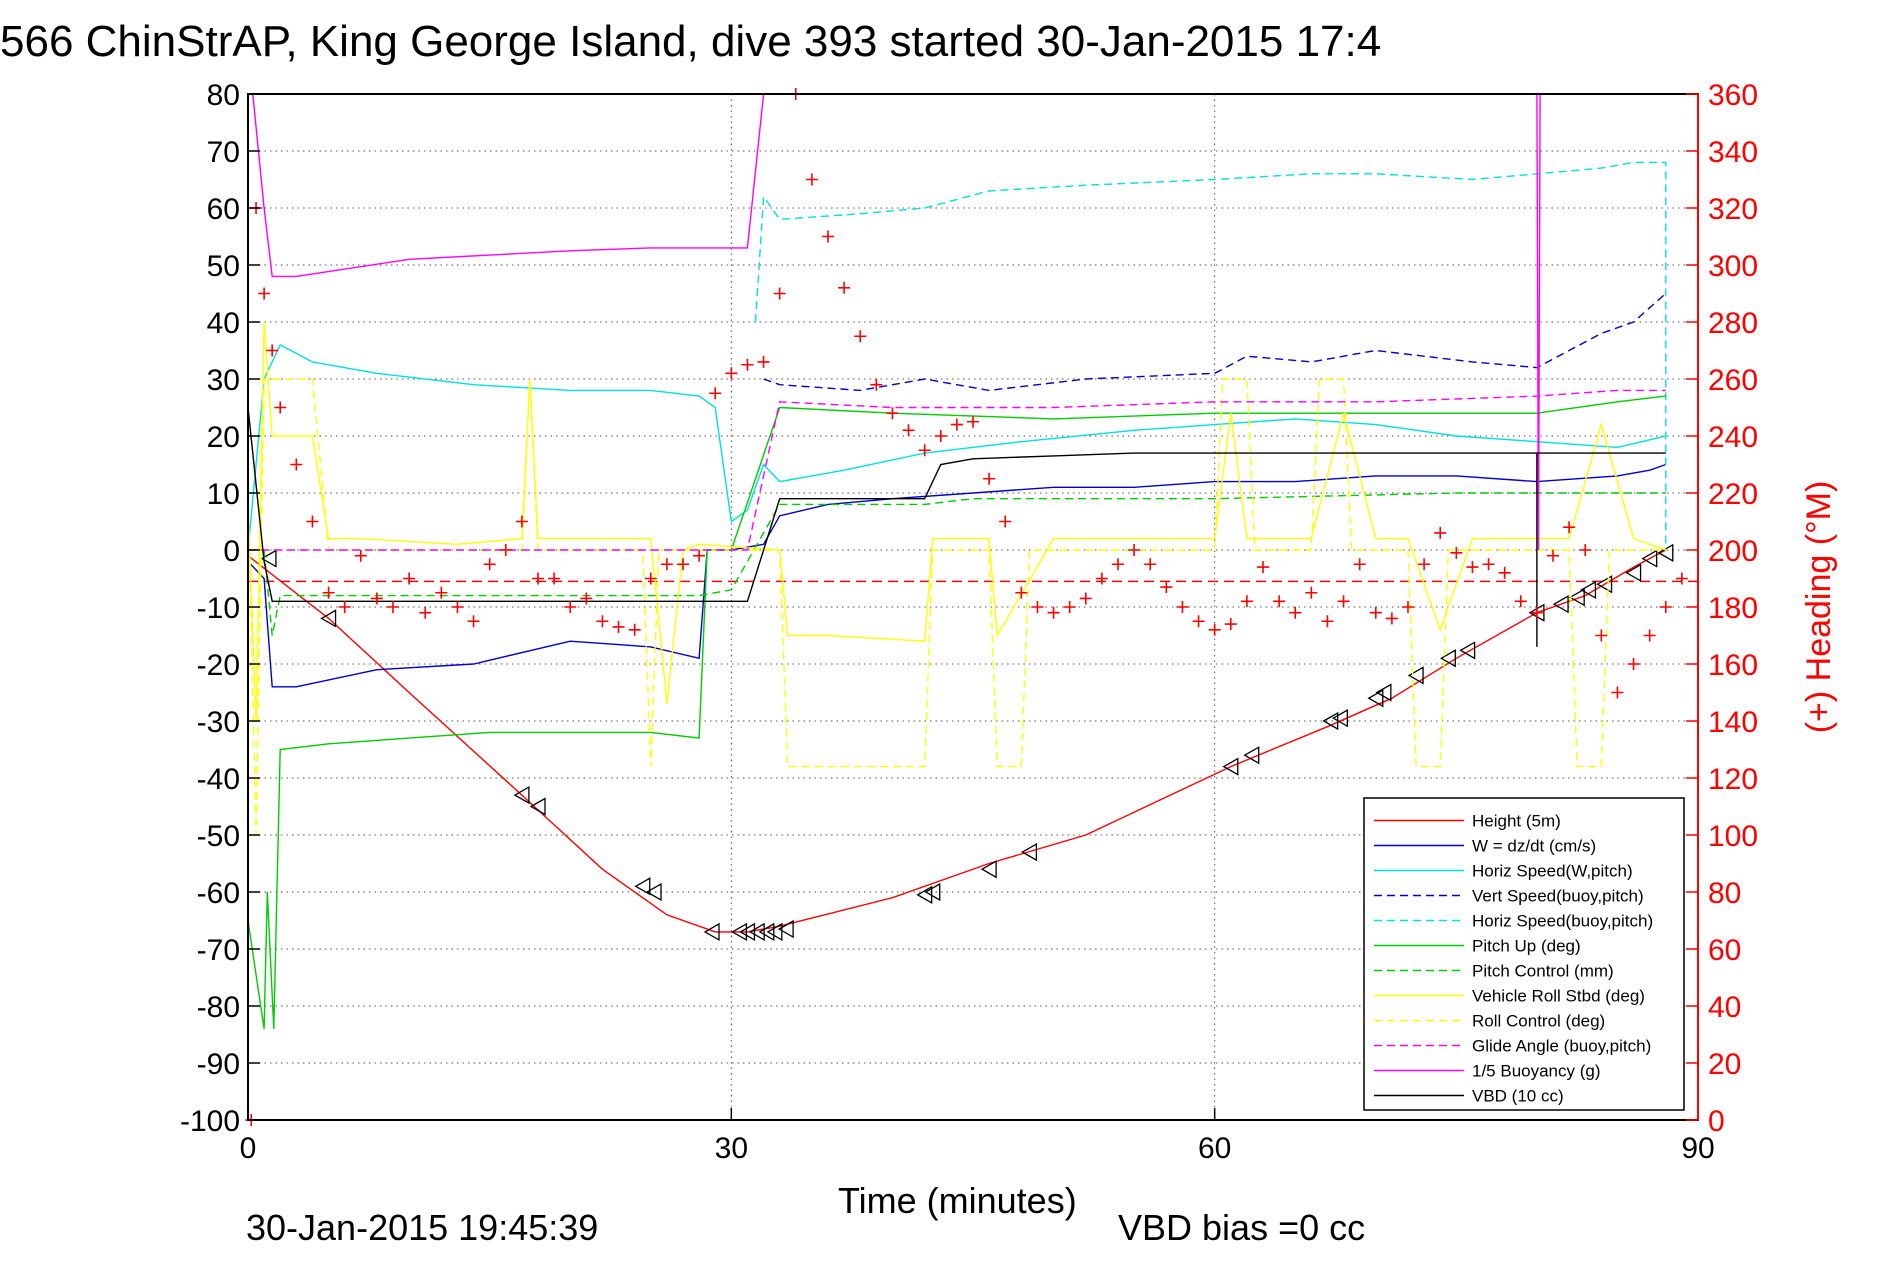 The image size is (1891, 1262). I want to click on series-line-glide-angle-buoy-pitch, so click(957, 470).